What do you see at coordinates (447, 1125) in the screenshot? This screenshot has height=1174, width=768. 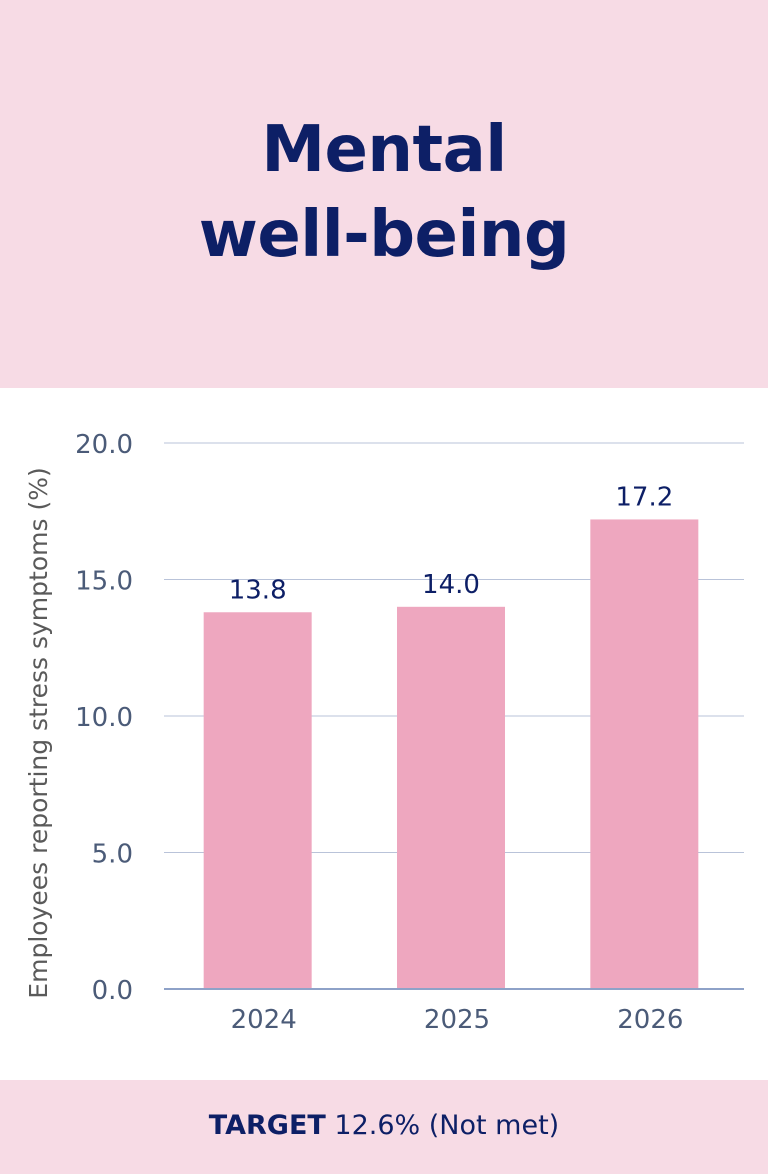 I see `target-value: 12.6% (Not met)` at bounding box center [447, 1125].